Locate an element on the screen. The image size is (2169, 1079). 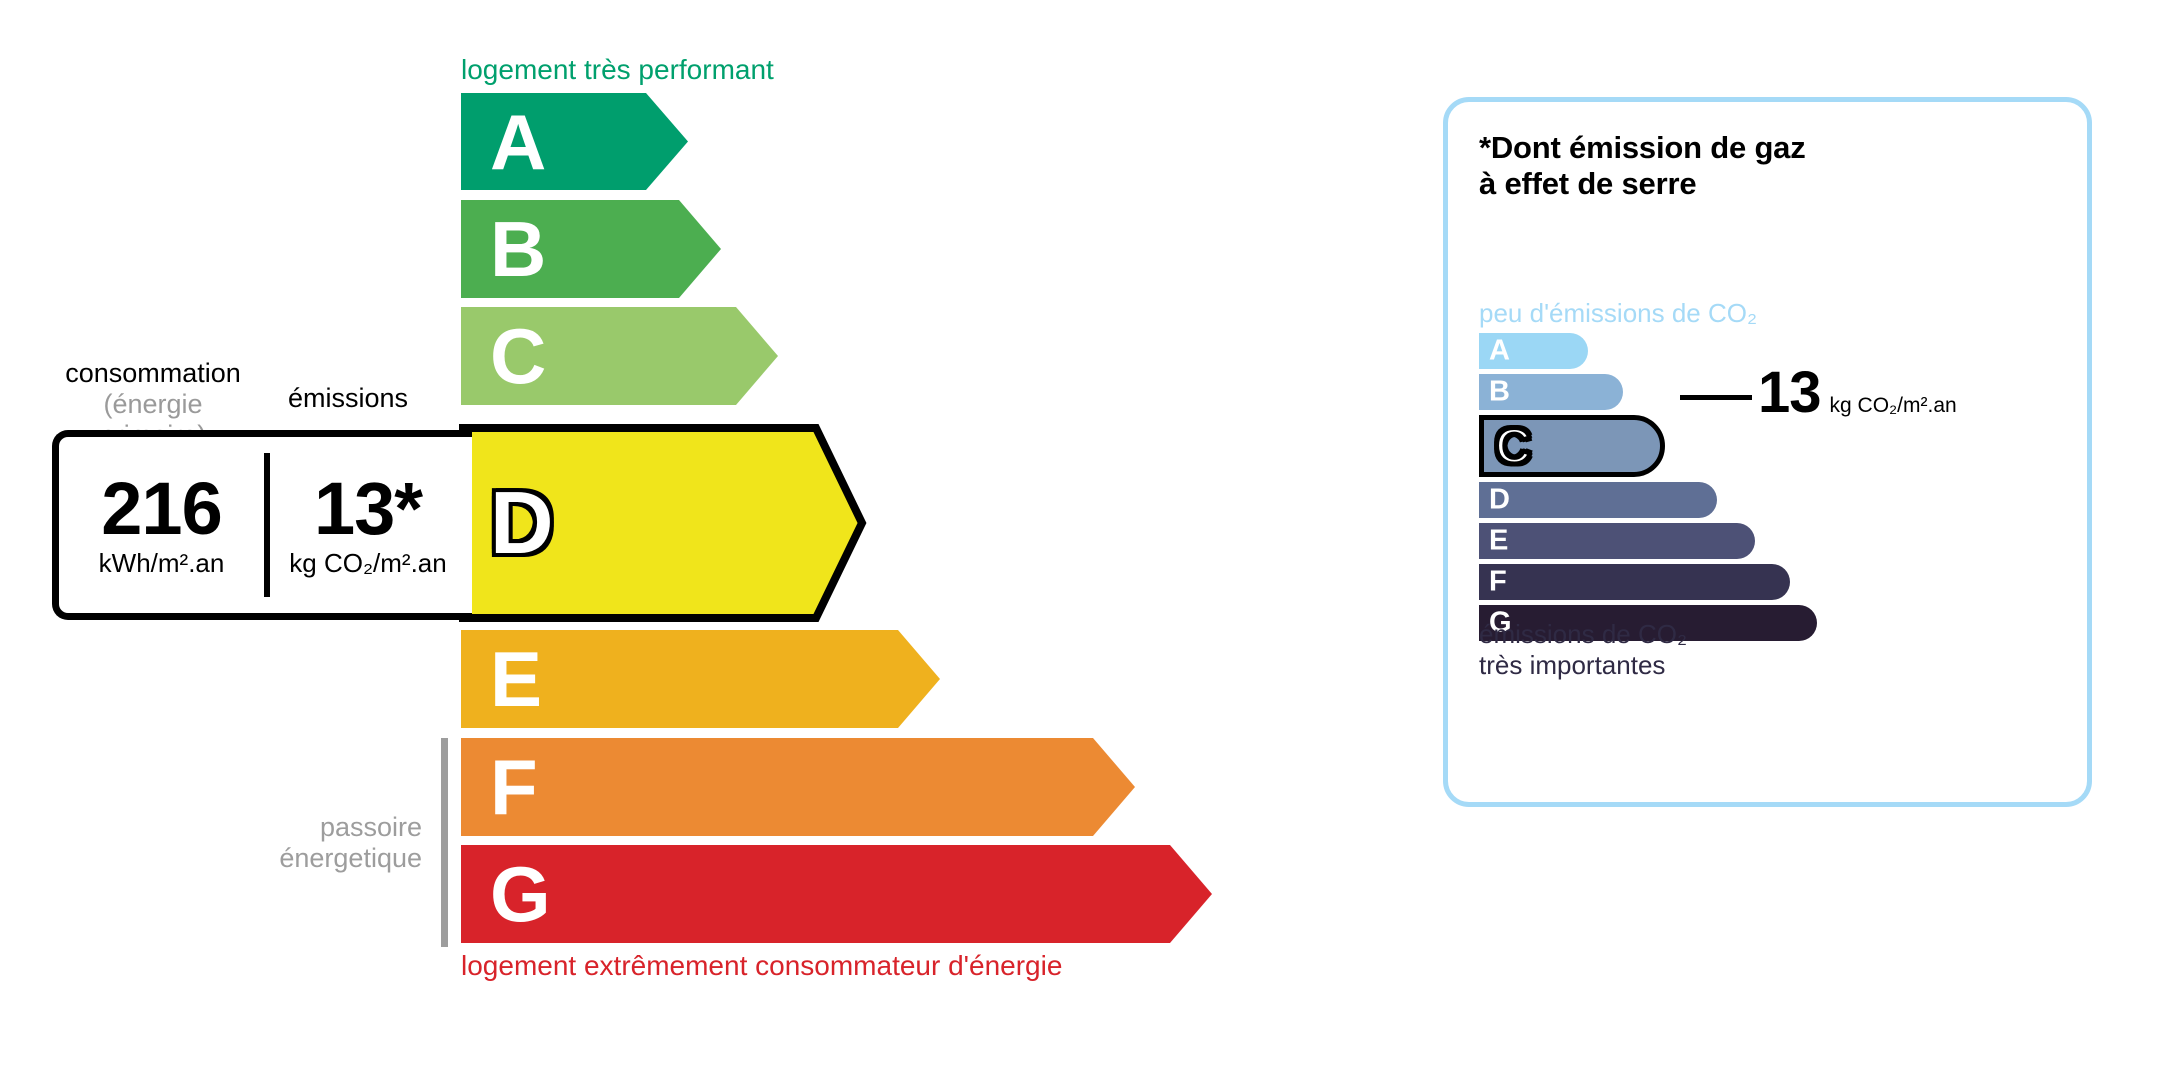
energy-band-c: C is located at coordinates (619, 356).